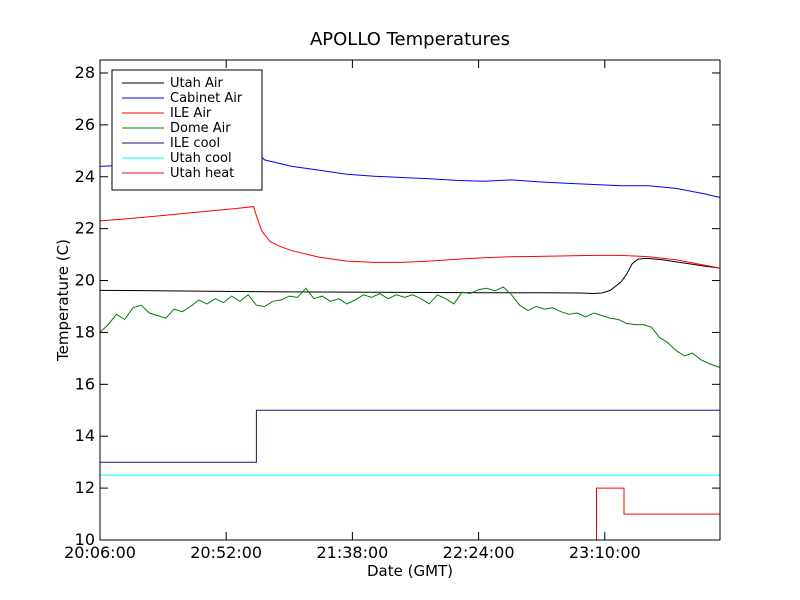  I want to click on y-tick-label: 28, so click(85, 72).